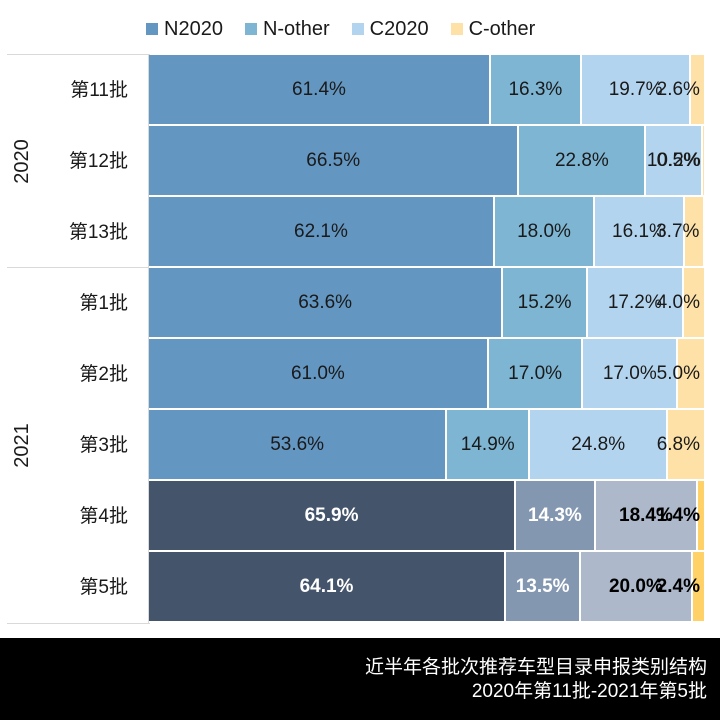 The image size is (720, 720). Describe the element at coordinates (589, 691) in the screenshot. I see `footer-subtitle: 2020年第11批-2021年第5批` at that location.